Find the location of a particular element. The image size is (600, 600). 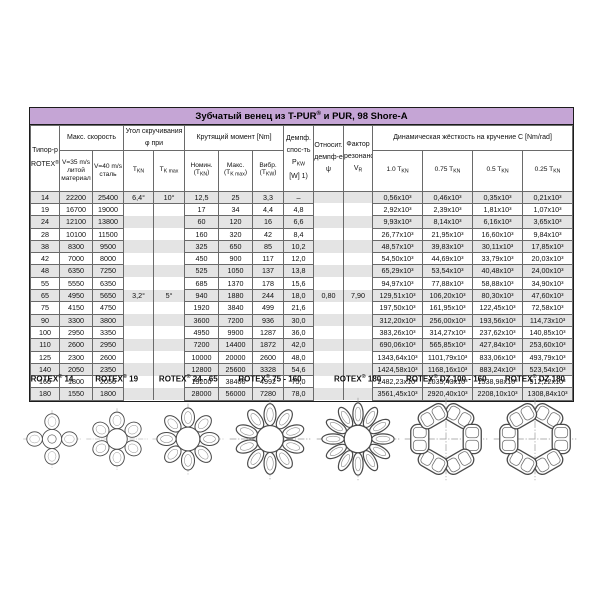

cell-v35: 4950 is located at coordinates (76, 296).